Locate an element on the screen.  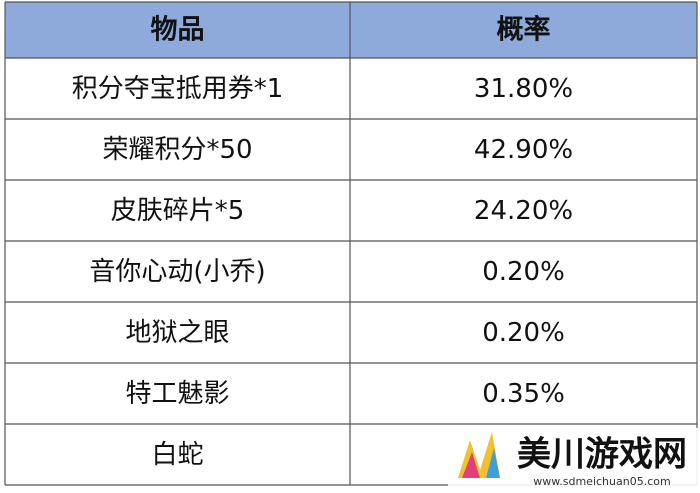
item-cell: 积分夺宝抵用券*1 is located at coordinates (178, 89).